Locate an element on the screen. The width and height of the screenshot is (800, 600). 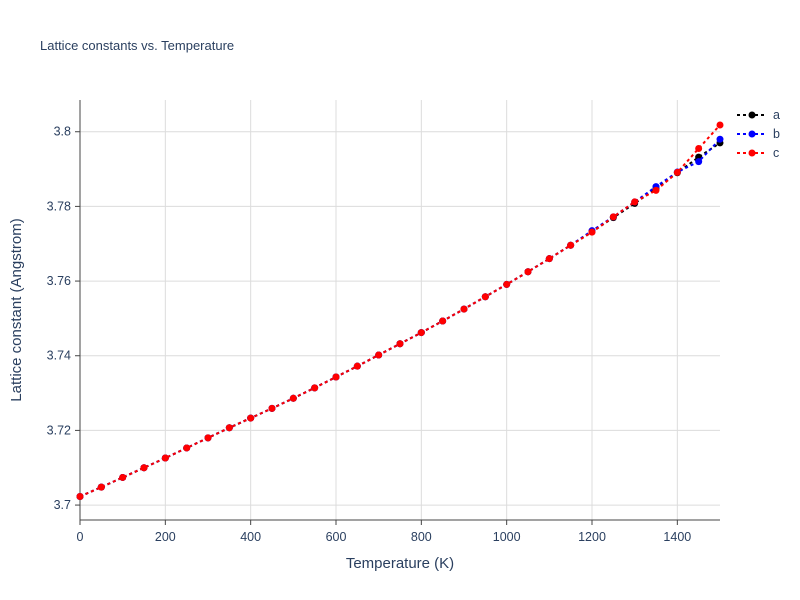
legend-item-a: a is located at coordinates (758, 115).